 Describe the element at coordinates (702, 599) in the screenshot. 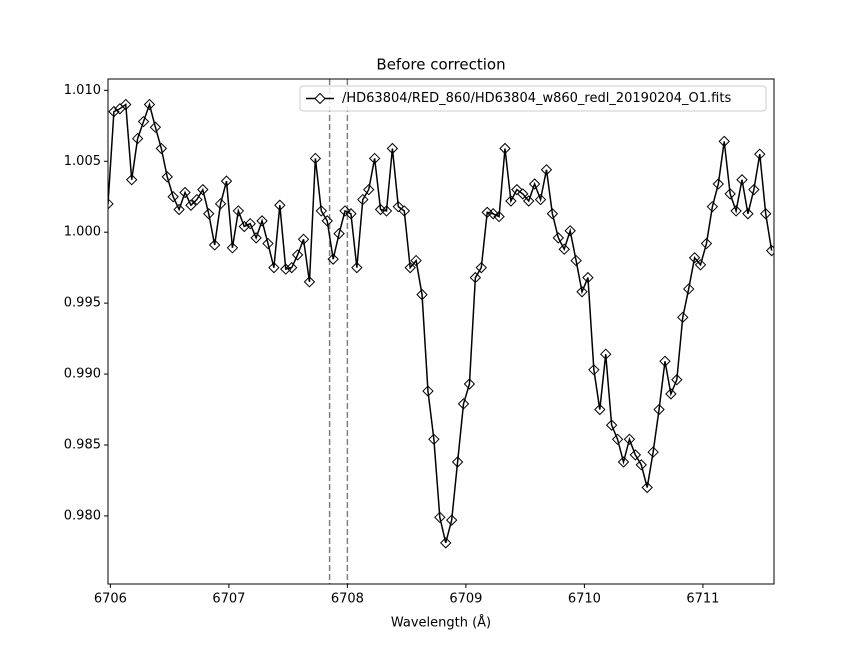

I see `x-tick-label: 6711` at that location.